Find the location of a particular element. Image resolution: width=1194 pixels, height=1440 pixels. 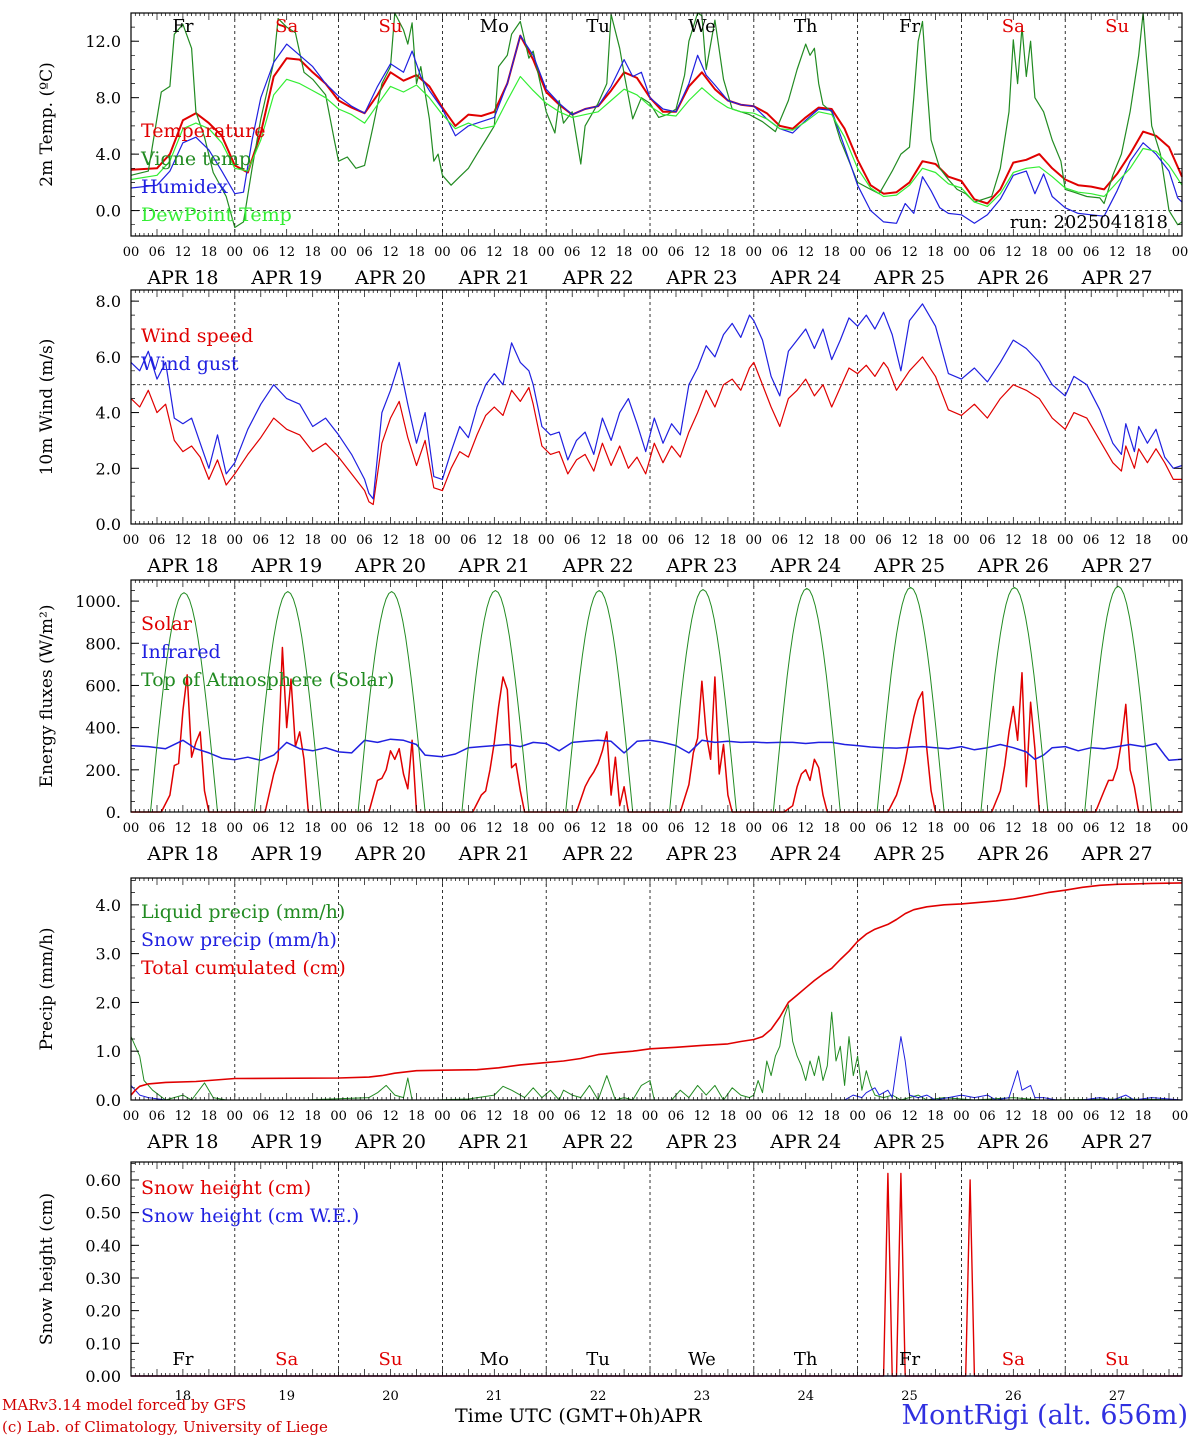

month-label: APR is located at coordinates (681, 1416).